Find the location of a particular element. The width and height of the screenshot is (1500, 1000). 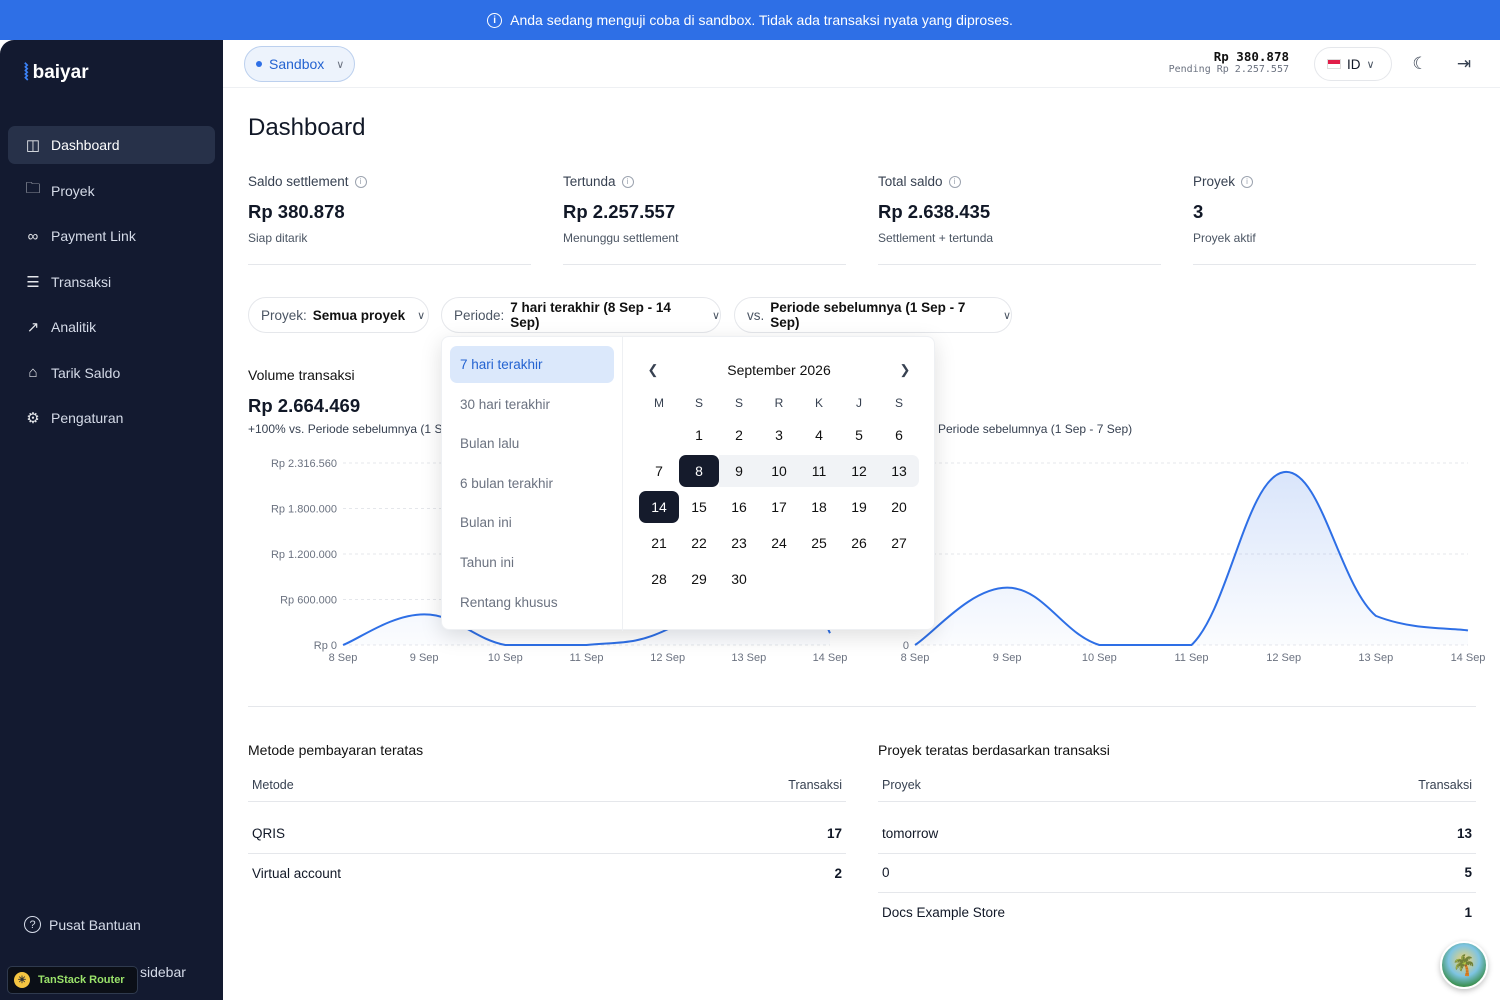

sidebar-item-pengaturan: ⚙ Pengaturan is located at coordinates (111, 418).